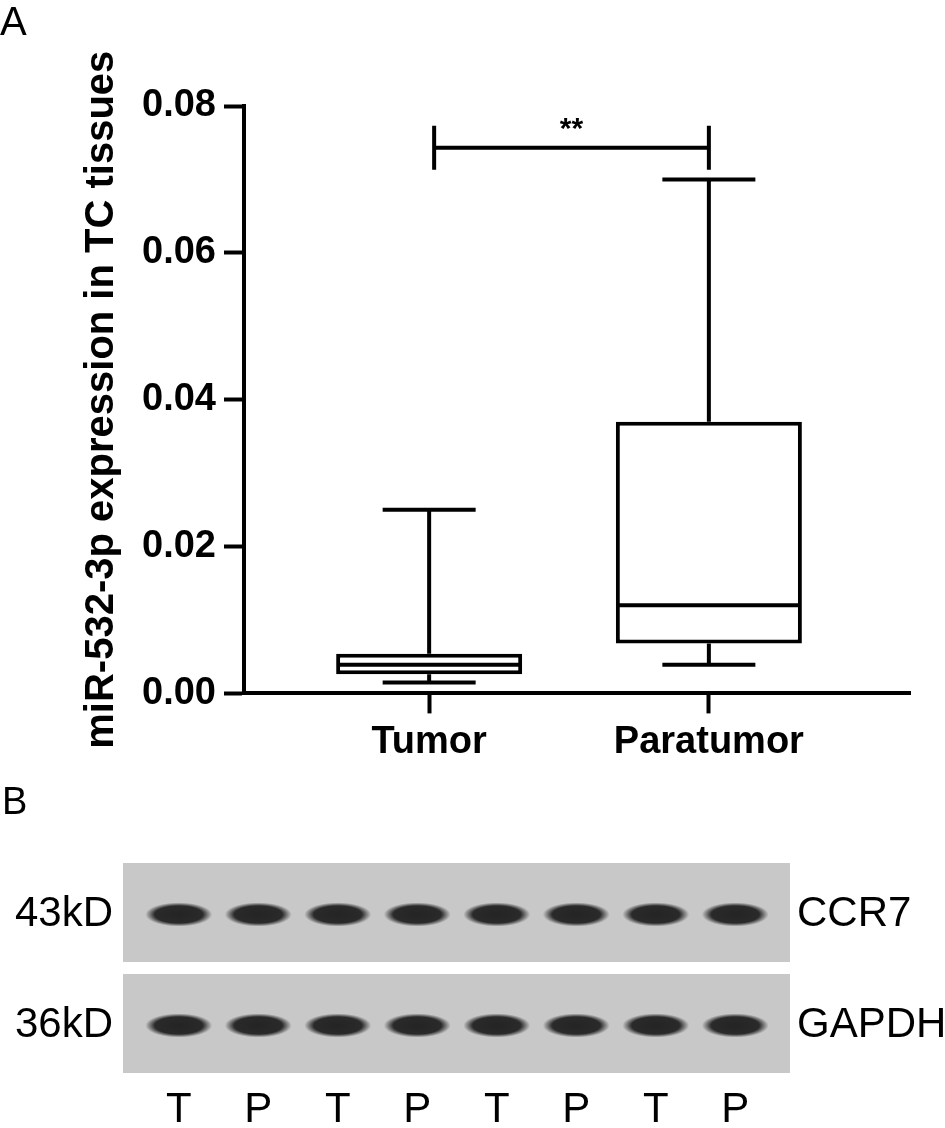 The image size is (945, 1128). I want to click on annotation: **, so click(571, 127).